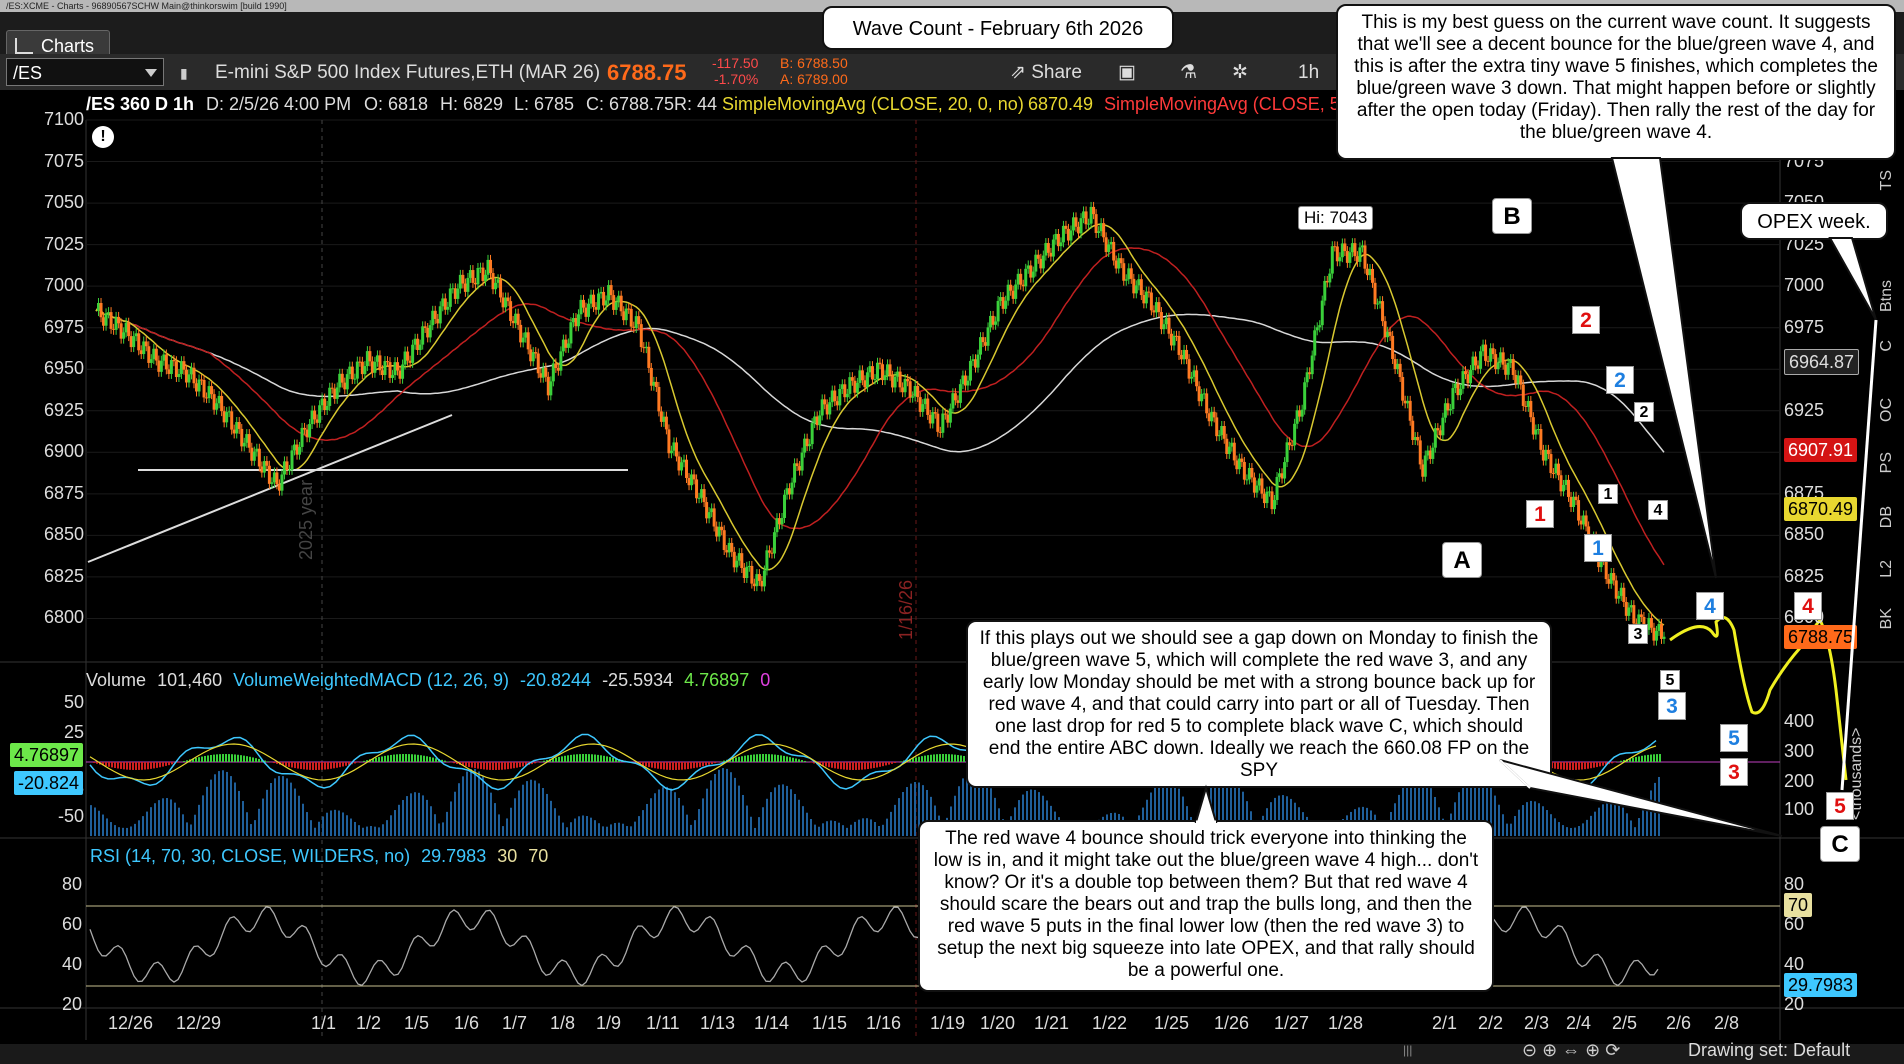 The width and height of the screenshot is (1904, 1064). What do you see at coordinates (1046, 73) in the screenshot?
I see `share-button: ⇗ Share` at bounding box center [1046, 73].